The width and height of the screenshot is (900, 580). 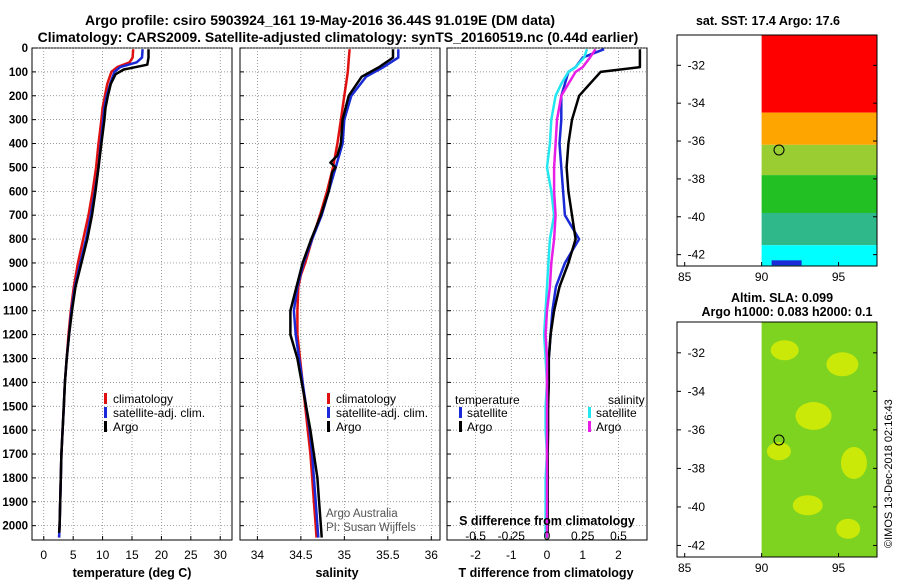 What do you see at coordinates (18, 145) in the screenshot?
I see `depth-tick-label: 400` at bounding box center [18, 145].